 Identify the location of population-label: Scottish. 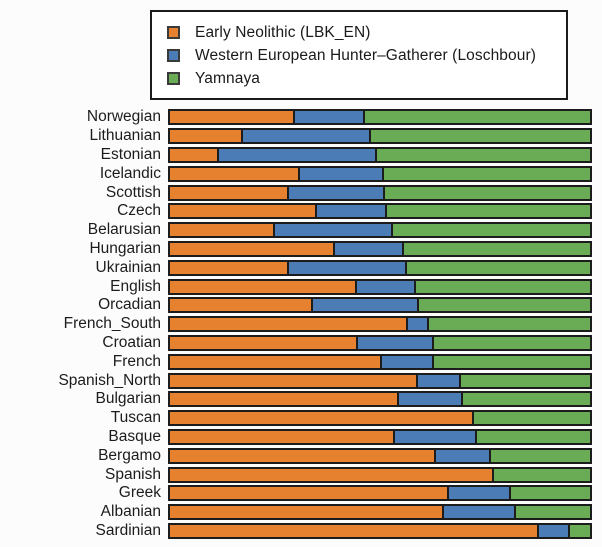
(133, 192).